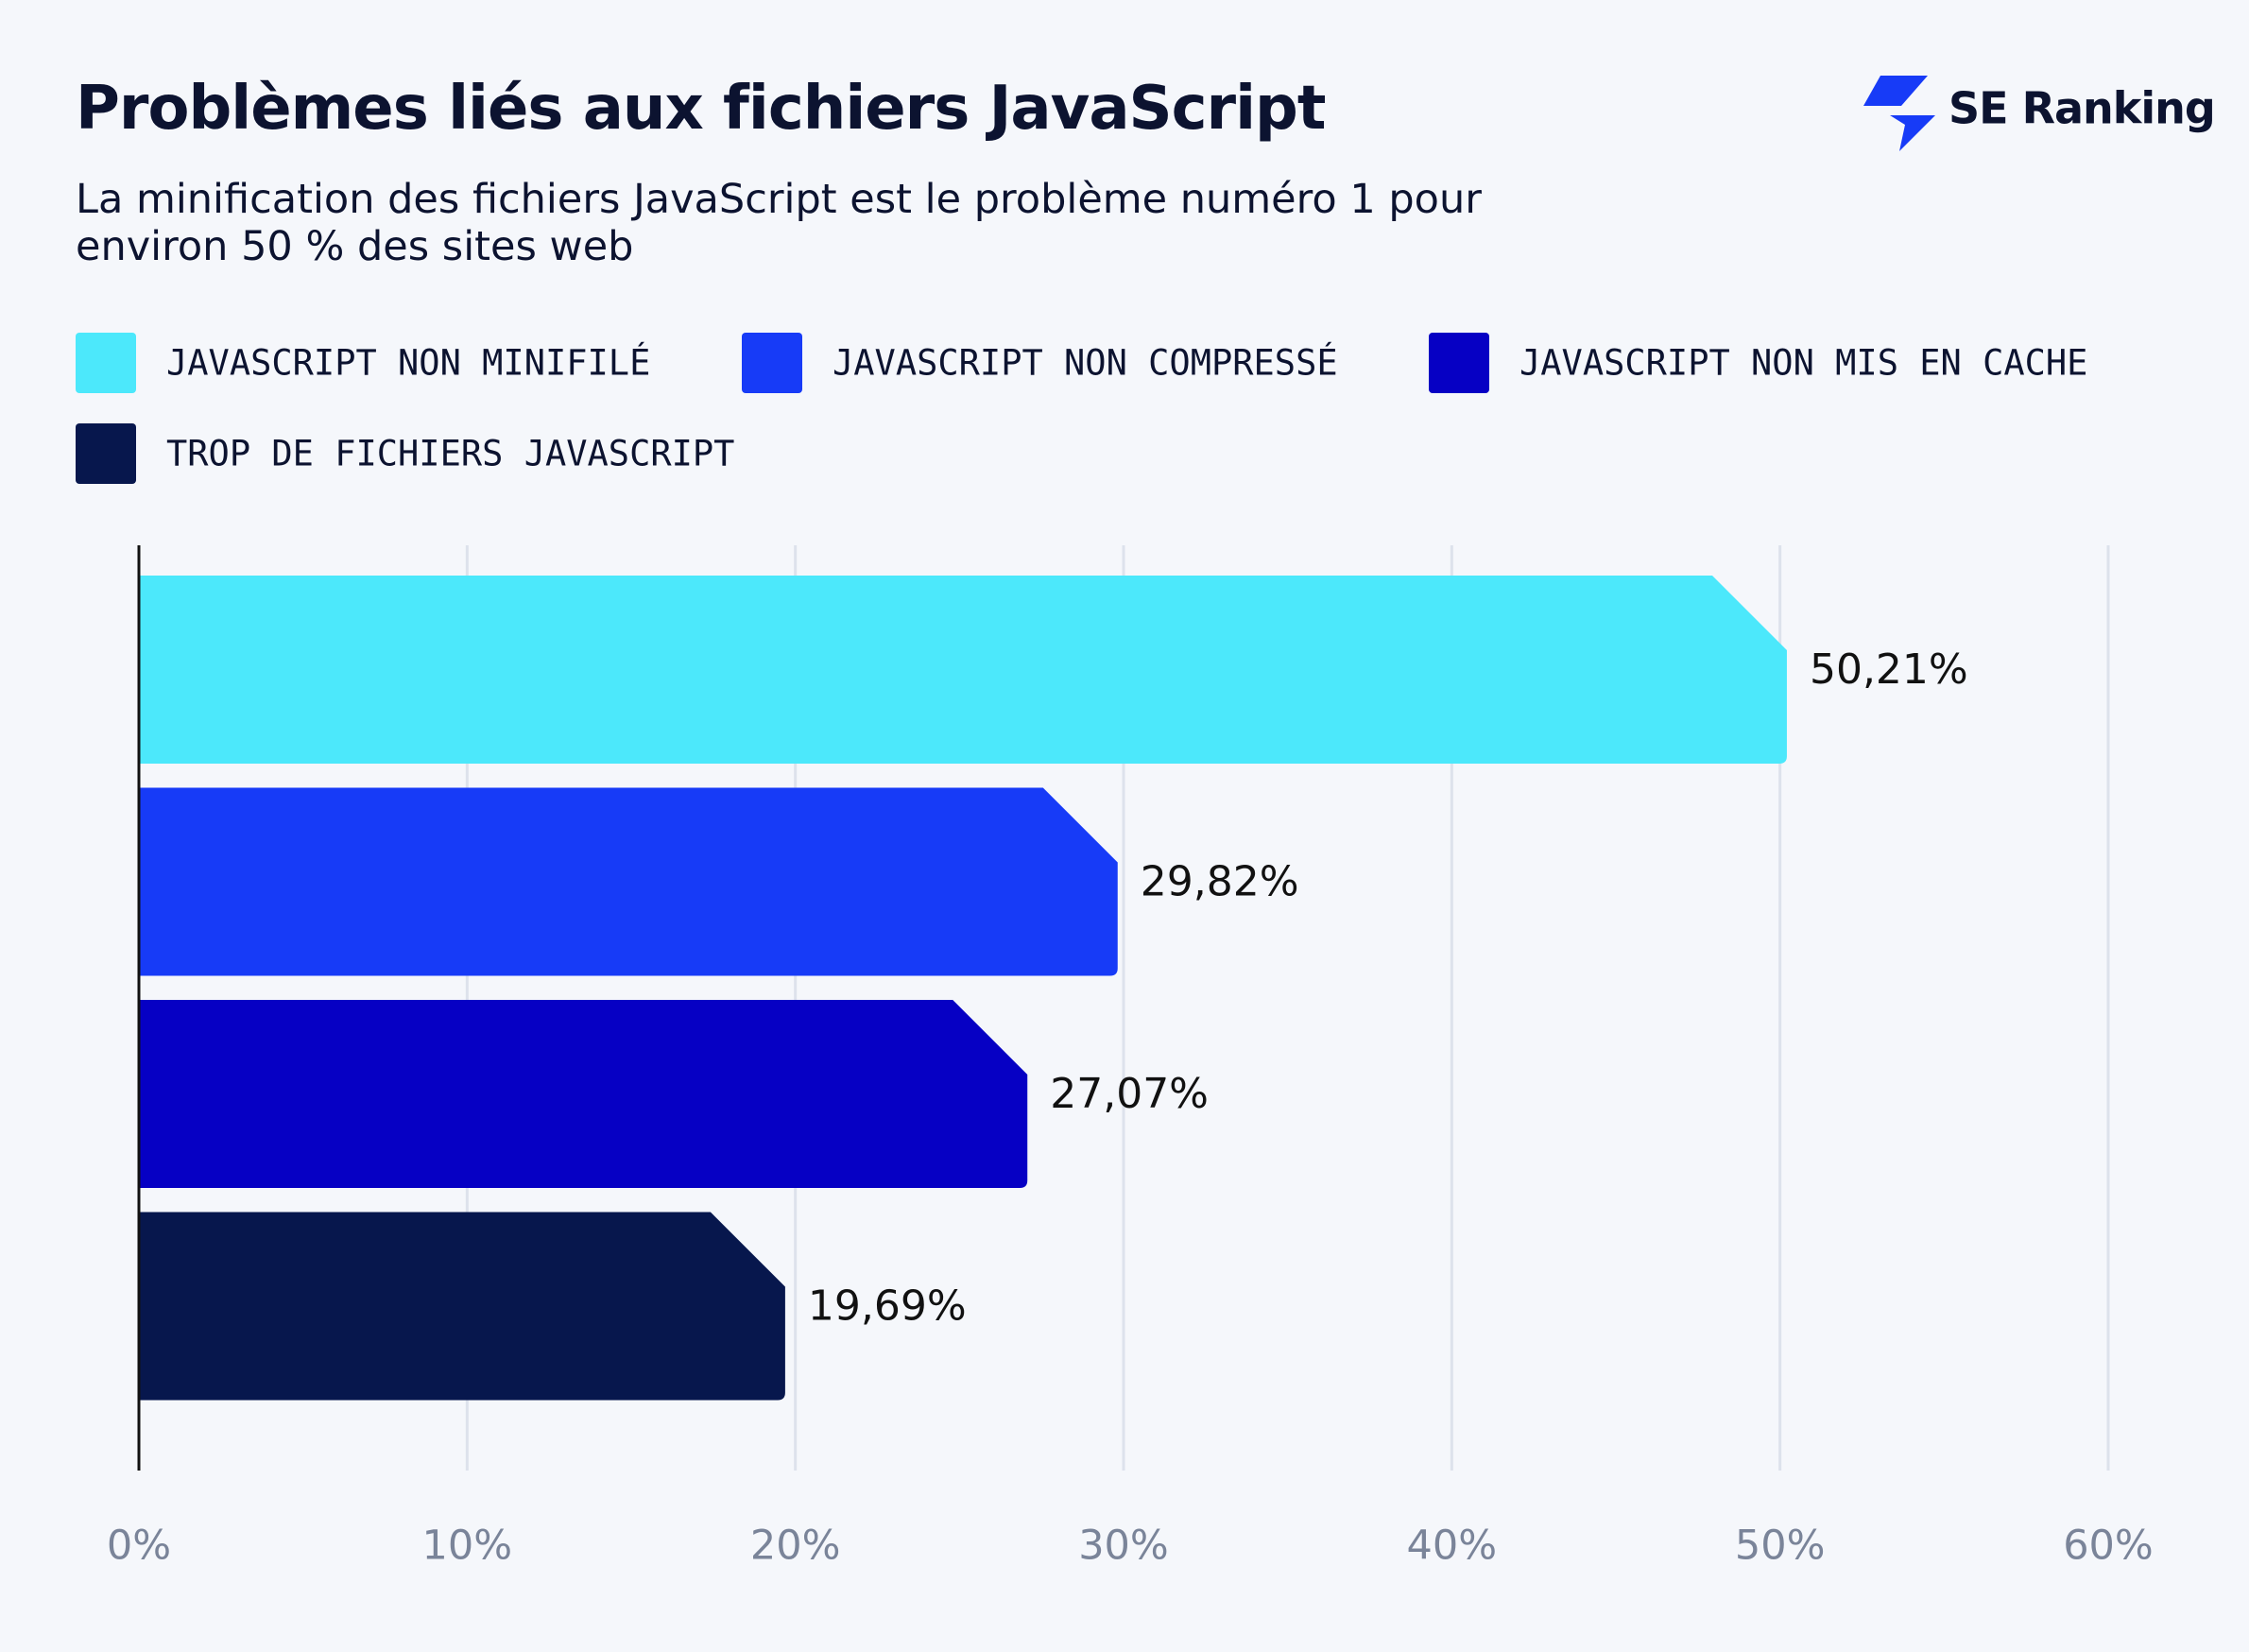 The height and width of the screenshot is (1652, 2249). What do you see at coordinates (450, 454) in the screenshot?
I see `legend-label: TROP DE FICHIERS JAVASCRIPT` at bounding box center [450, 454].